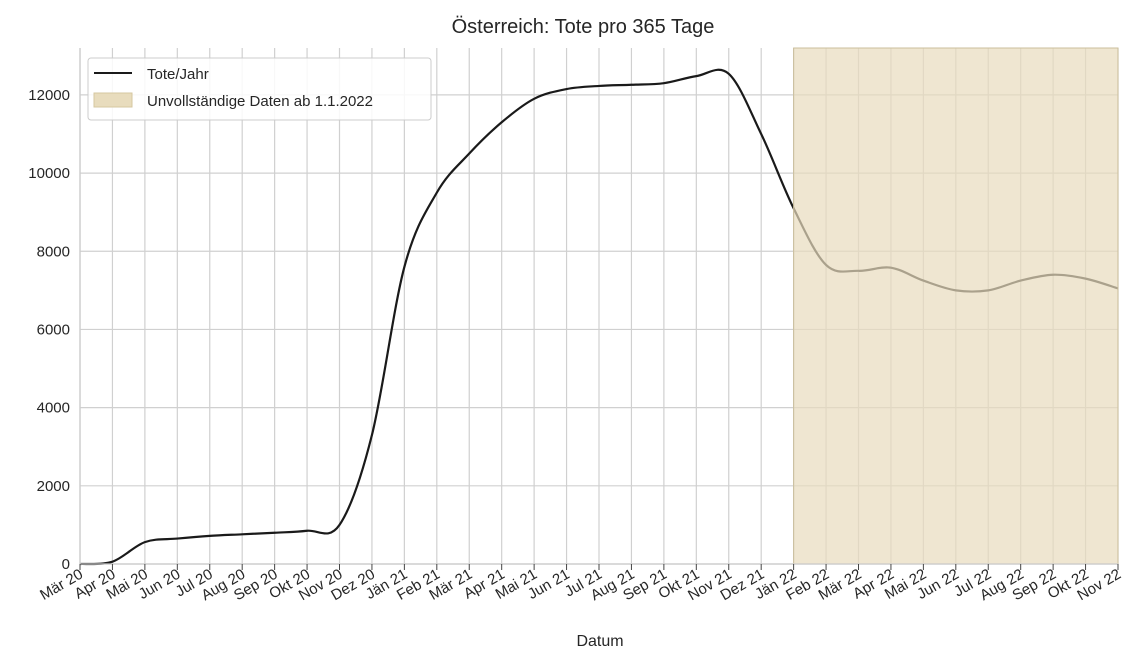  Describe the element at coordinates (53, 329) in the screenshot. I see `y-tick-label: 6000` at that location.